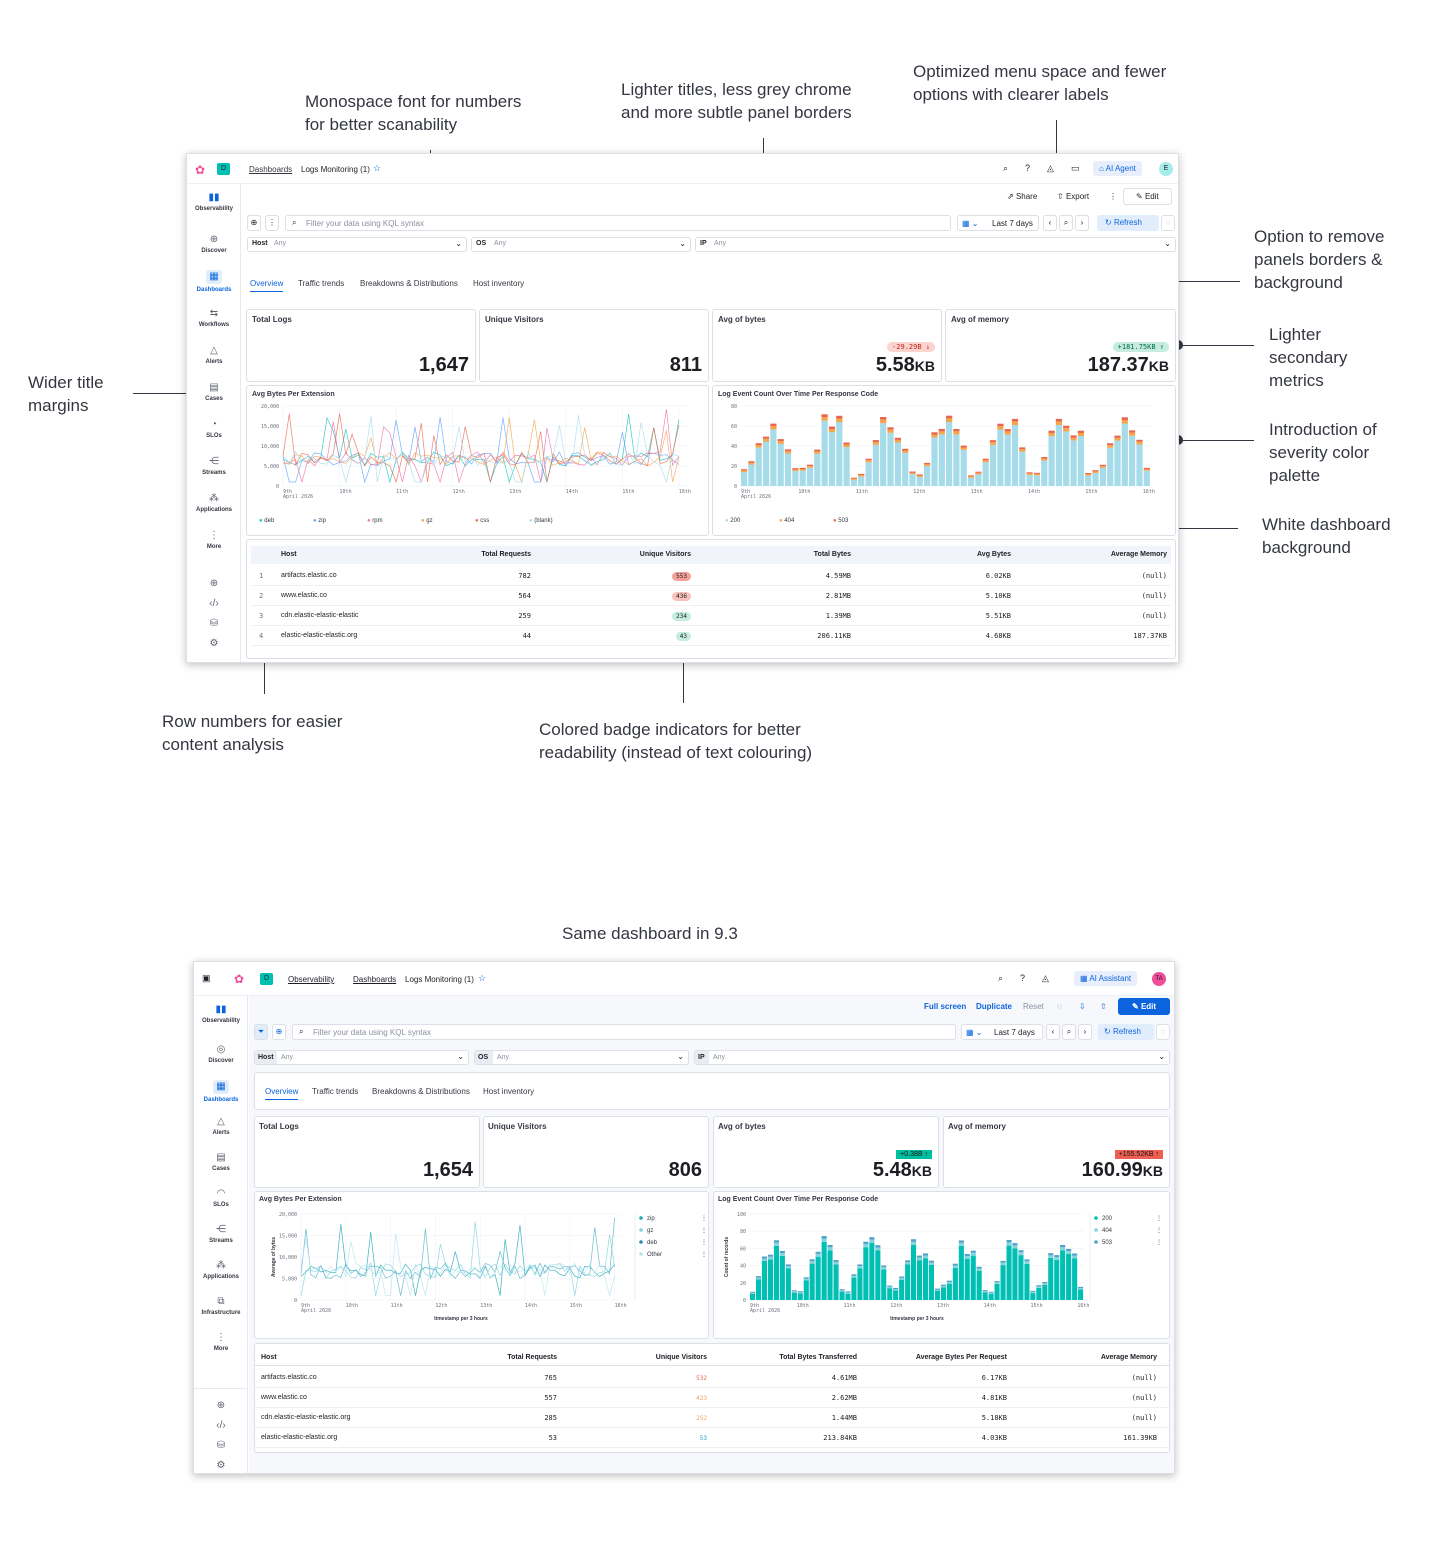  Describe the element at coordinates (787, 521) in the screenshot. I see `legend-item: ● 404` at that location.